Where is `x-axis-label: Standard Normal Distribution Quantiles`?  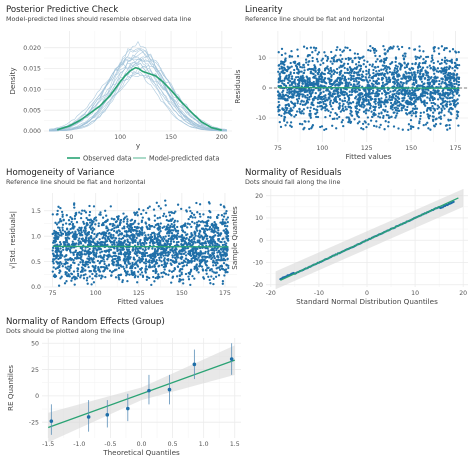 x-axis-label: Standard Normal Distribution Quantiles is located at coordinates (367, 301).